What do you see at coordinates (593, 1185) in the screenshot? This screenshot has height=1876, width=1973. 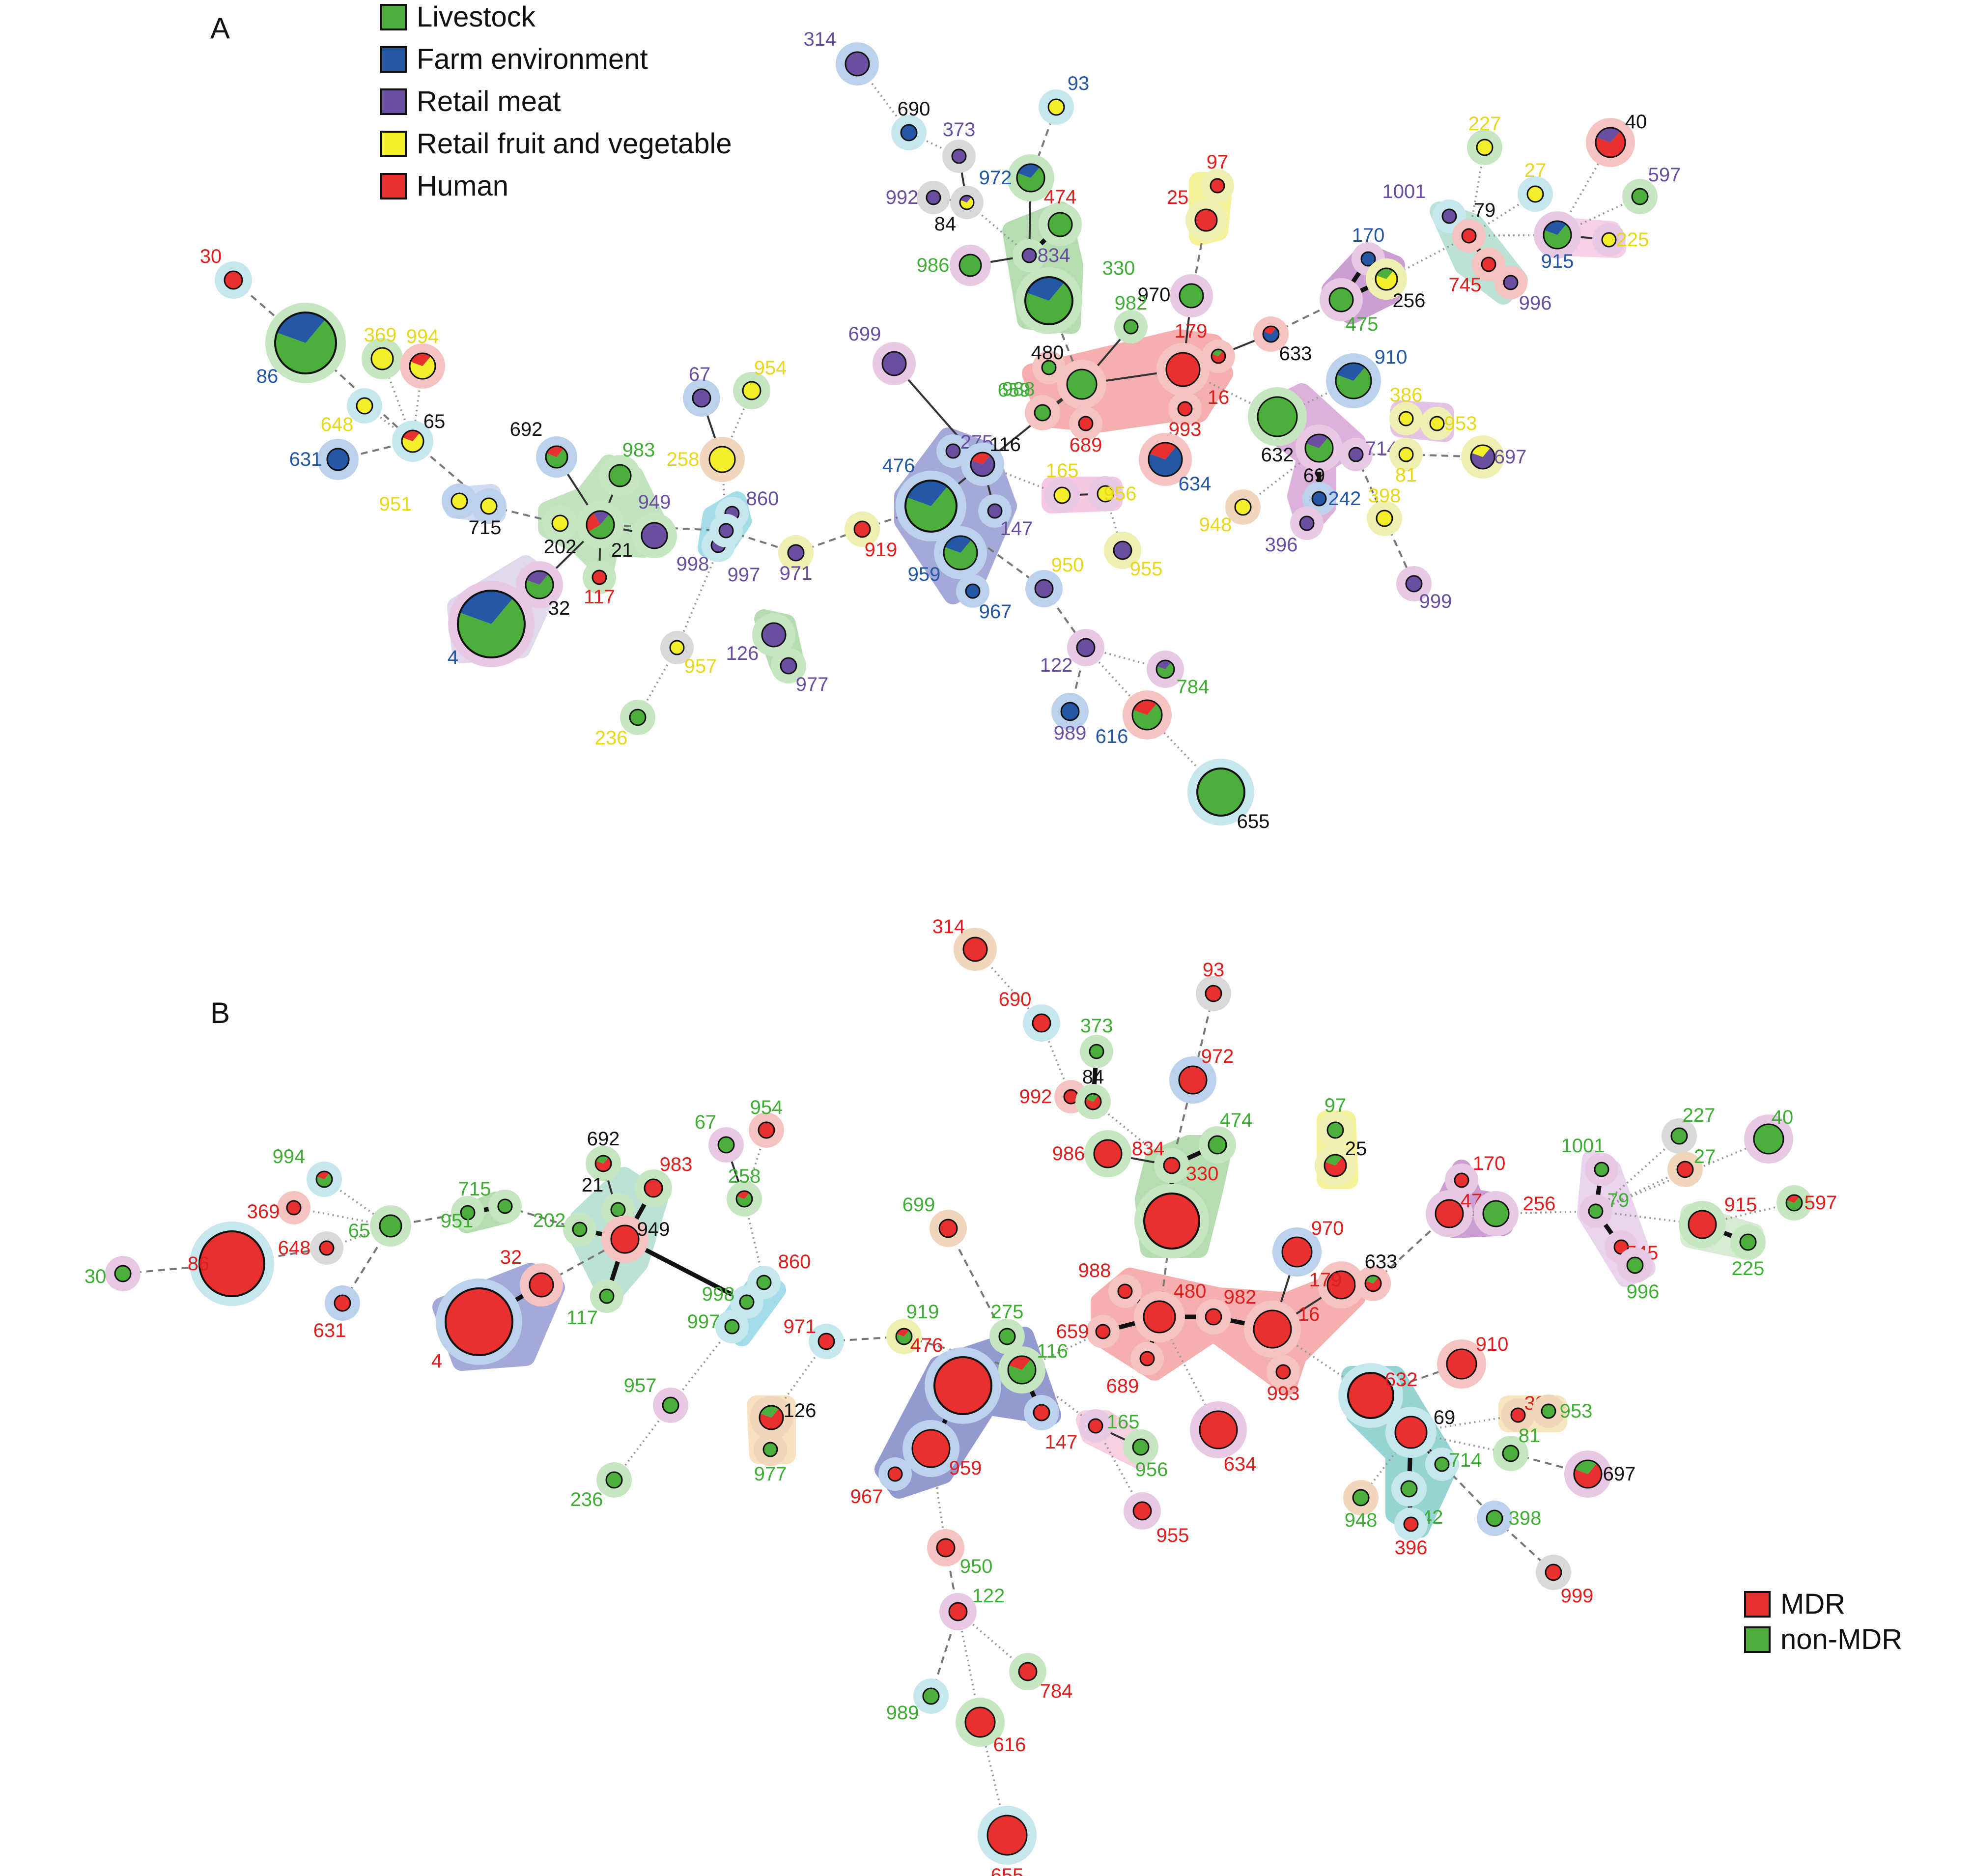 I see `node-label: 21` at bounding box center [593, 1185].